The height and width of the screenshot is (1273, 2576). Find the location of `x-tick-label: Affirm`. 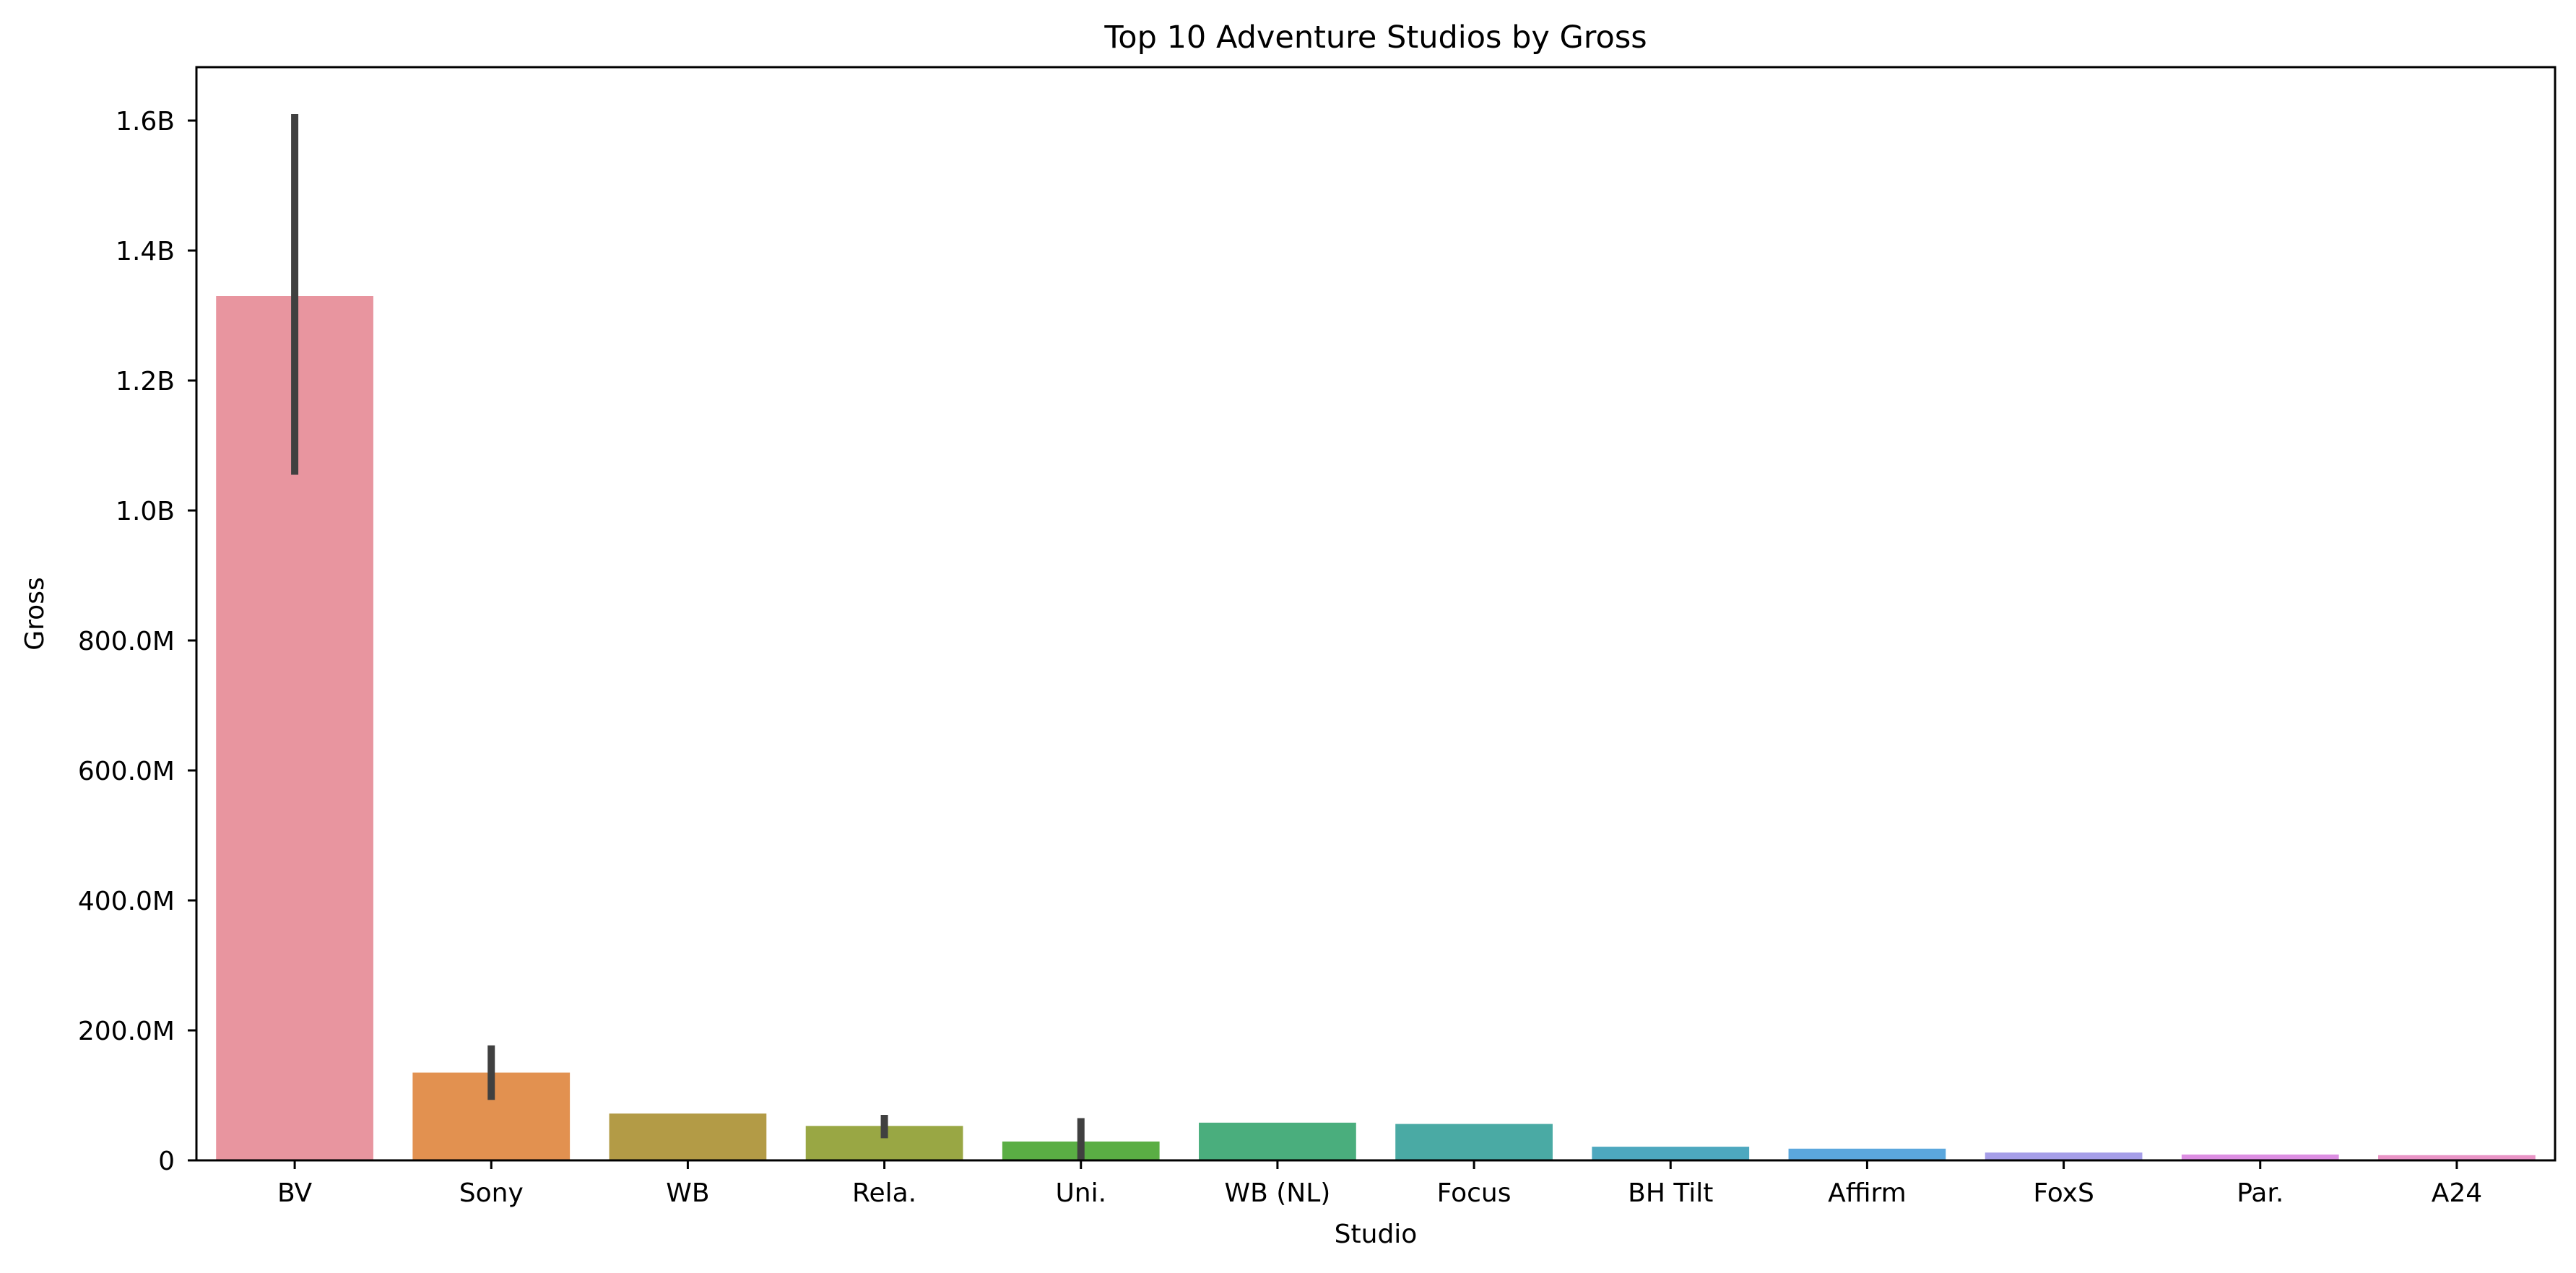

x-tick-label: Affirm is located at coordinates (1867, 1193).